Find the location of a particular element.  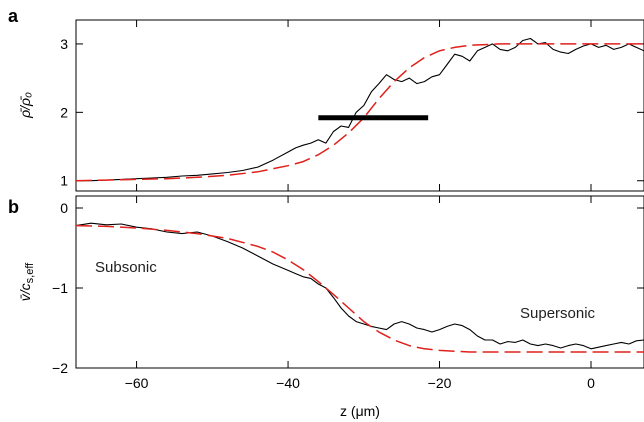

panel-b-ytick-label-2: 0 is located at coordinates (64, 208).